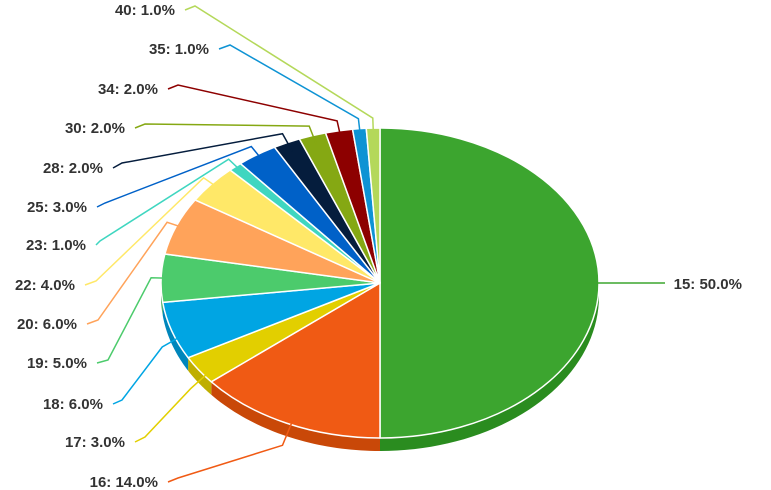 The image size is (771, 490). I want to click on slice-label-35: 35: 1.0%, so click(179, 49).